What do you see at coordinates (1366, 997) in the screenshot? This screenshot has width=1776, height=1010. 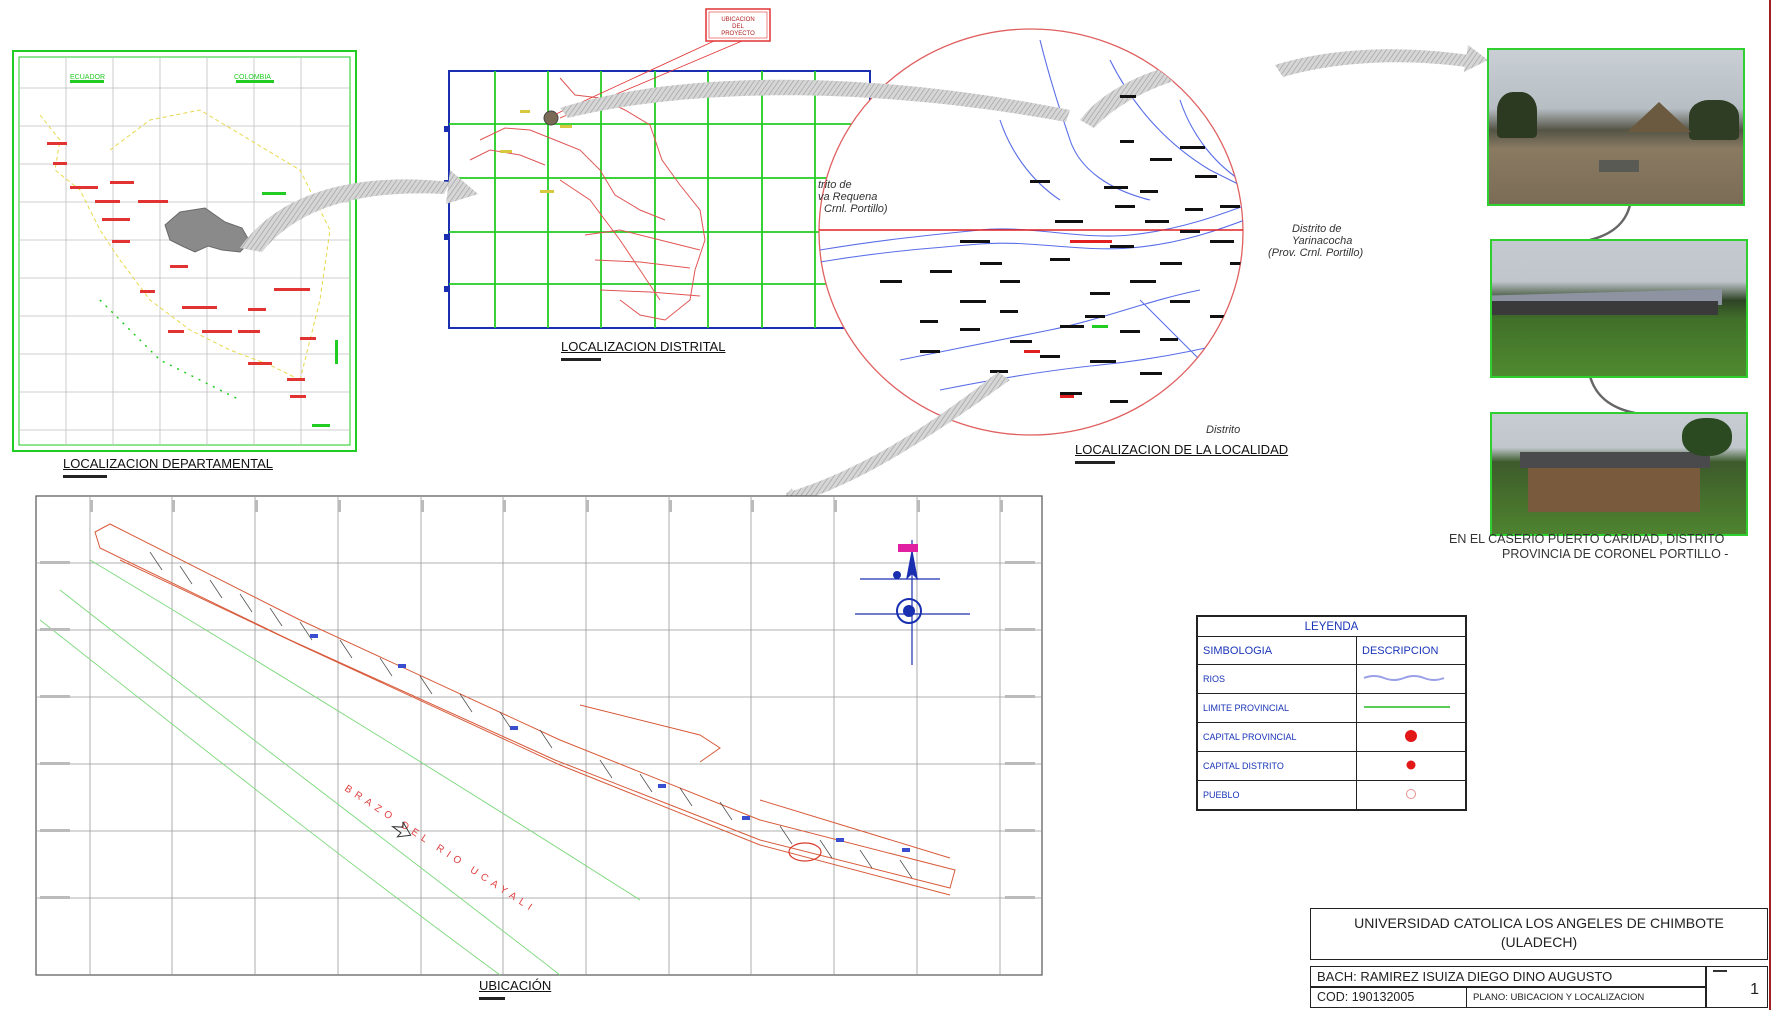 I see `student-code: COD: 190132005` at bounding box center [1366, 997].